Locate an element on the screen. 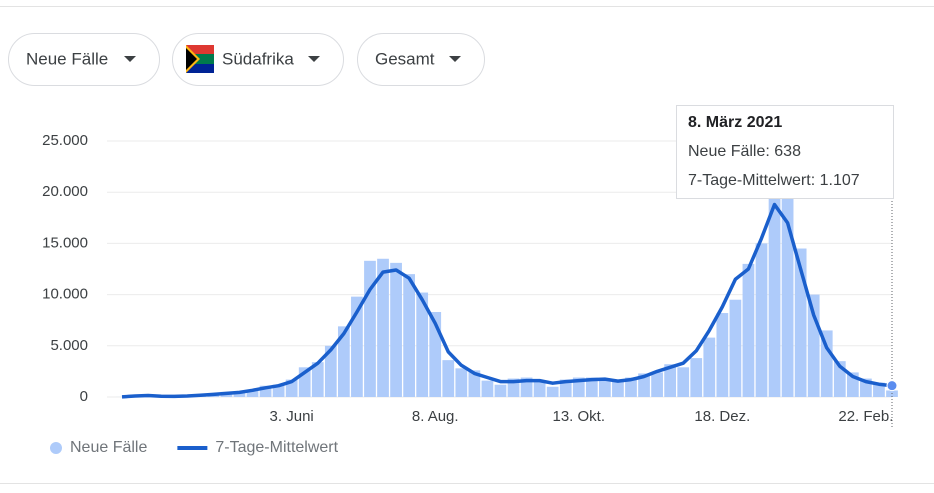 The image size is (934, 493). country-dropdown: Südafrika is located at coordinates (258, 60).